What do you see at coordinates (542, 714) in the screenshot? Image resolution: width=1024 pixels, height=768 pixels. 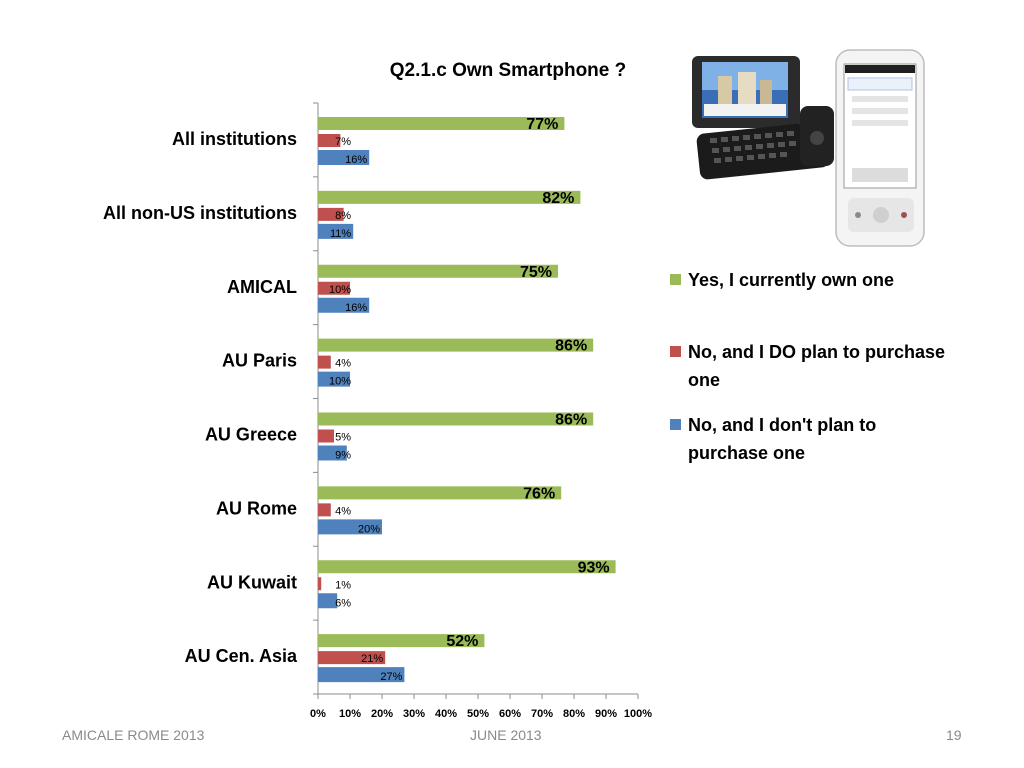 I see `x-tick-label: 70%` at bounding box center [542, 714].